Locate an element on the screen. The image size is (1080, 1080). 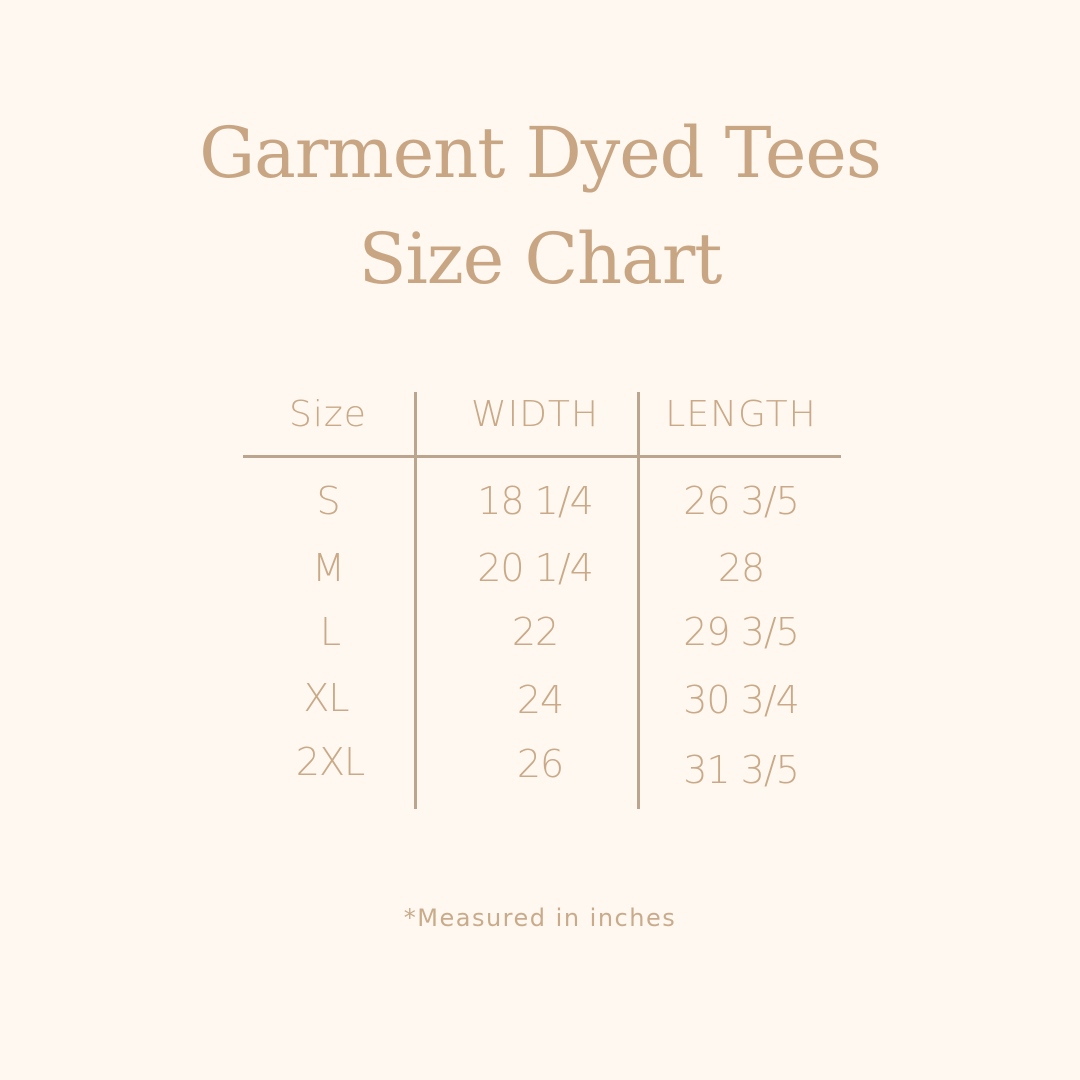
header-length: LENGTH is located at coordinates (741, 414).